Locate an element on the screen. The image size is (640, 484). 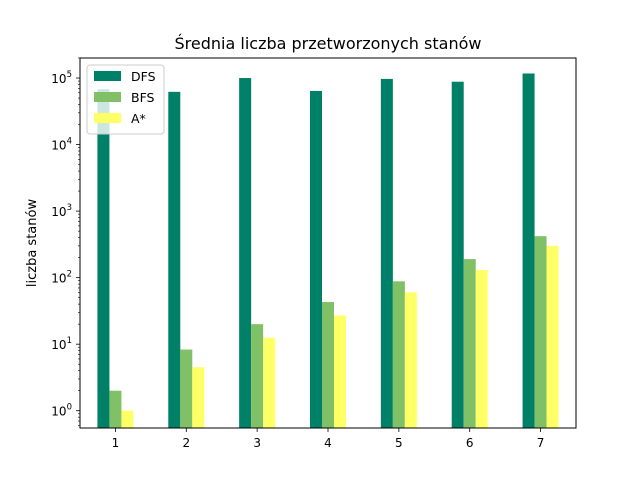
legend-label-a: A* is located at coordinates (138, 118).